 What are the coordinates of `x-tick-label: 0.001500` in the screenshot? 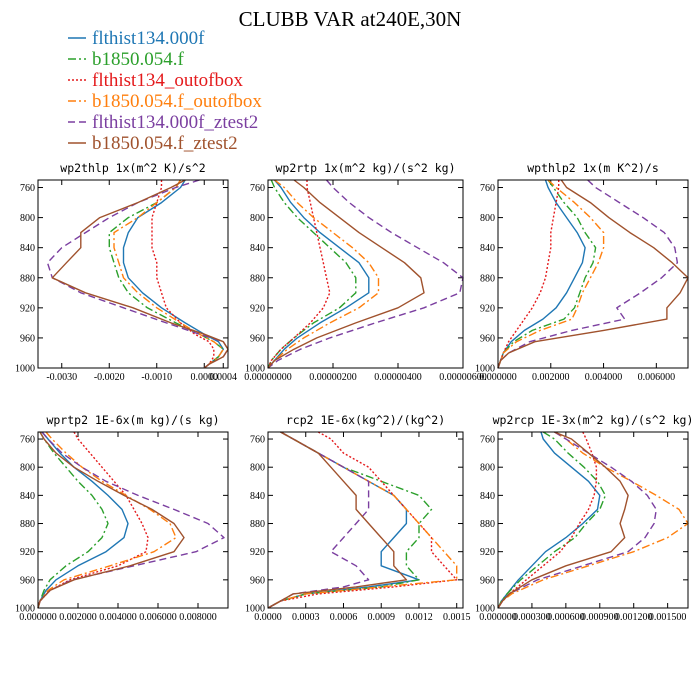 It's located at (668, 617).